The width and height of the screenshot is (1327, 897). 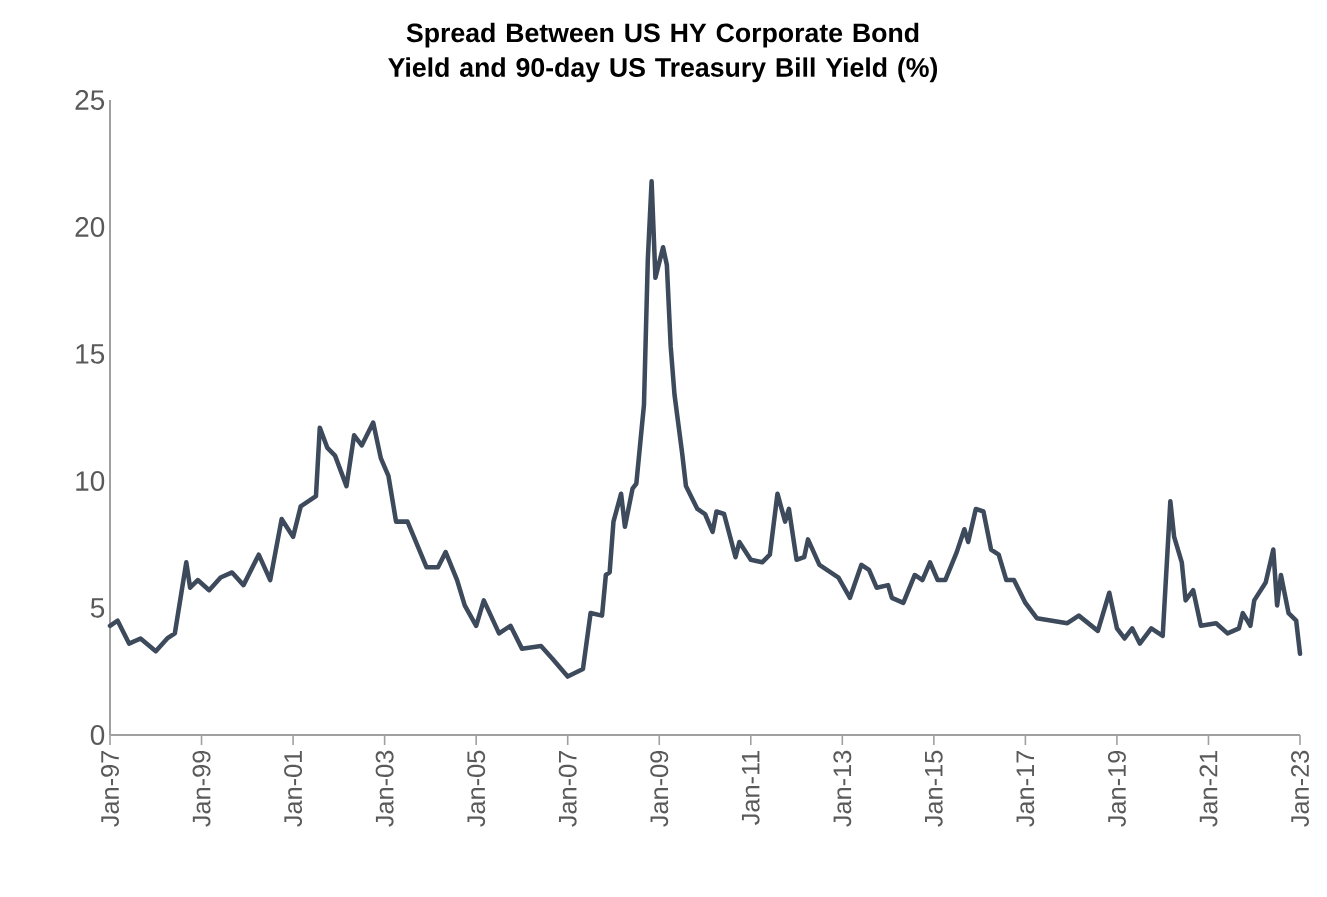 I want to click on x-tick-label: Jan-07, so click(x=567, y=789).